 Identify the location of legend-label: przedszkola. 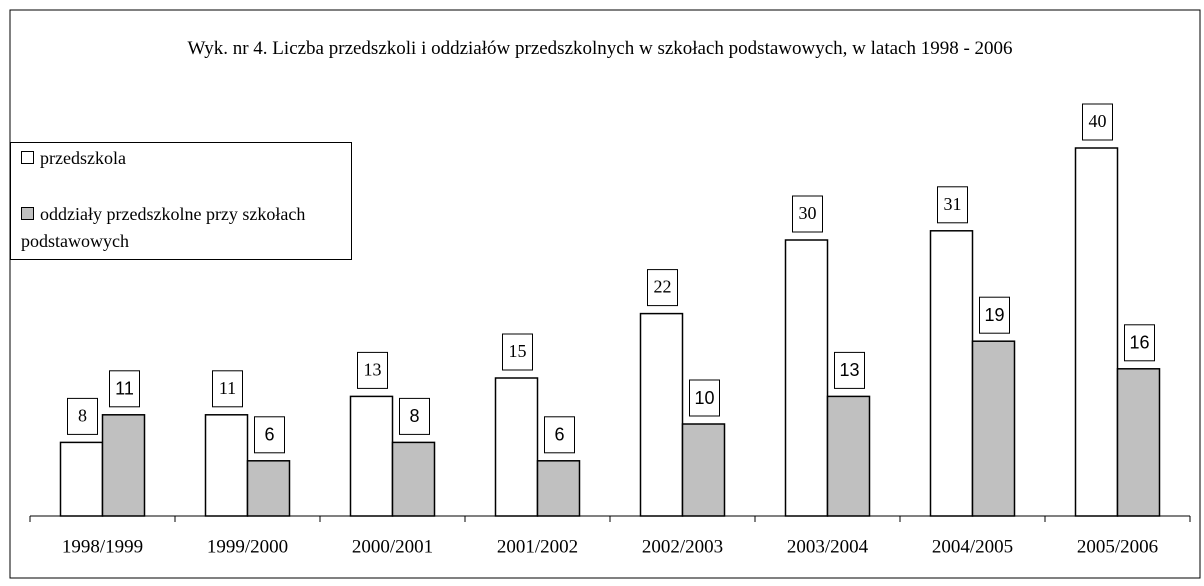
(83, 158).